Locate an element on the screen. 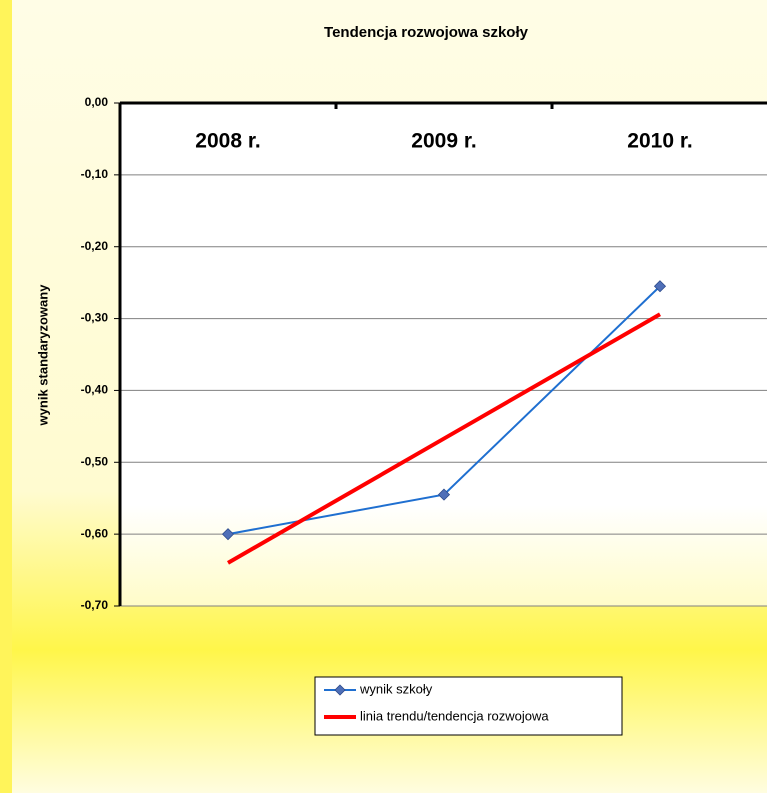 The image size is (767, 793). y-axis-label: wynik standaryzowany is located at coordinates (42, 355).